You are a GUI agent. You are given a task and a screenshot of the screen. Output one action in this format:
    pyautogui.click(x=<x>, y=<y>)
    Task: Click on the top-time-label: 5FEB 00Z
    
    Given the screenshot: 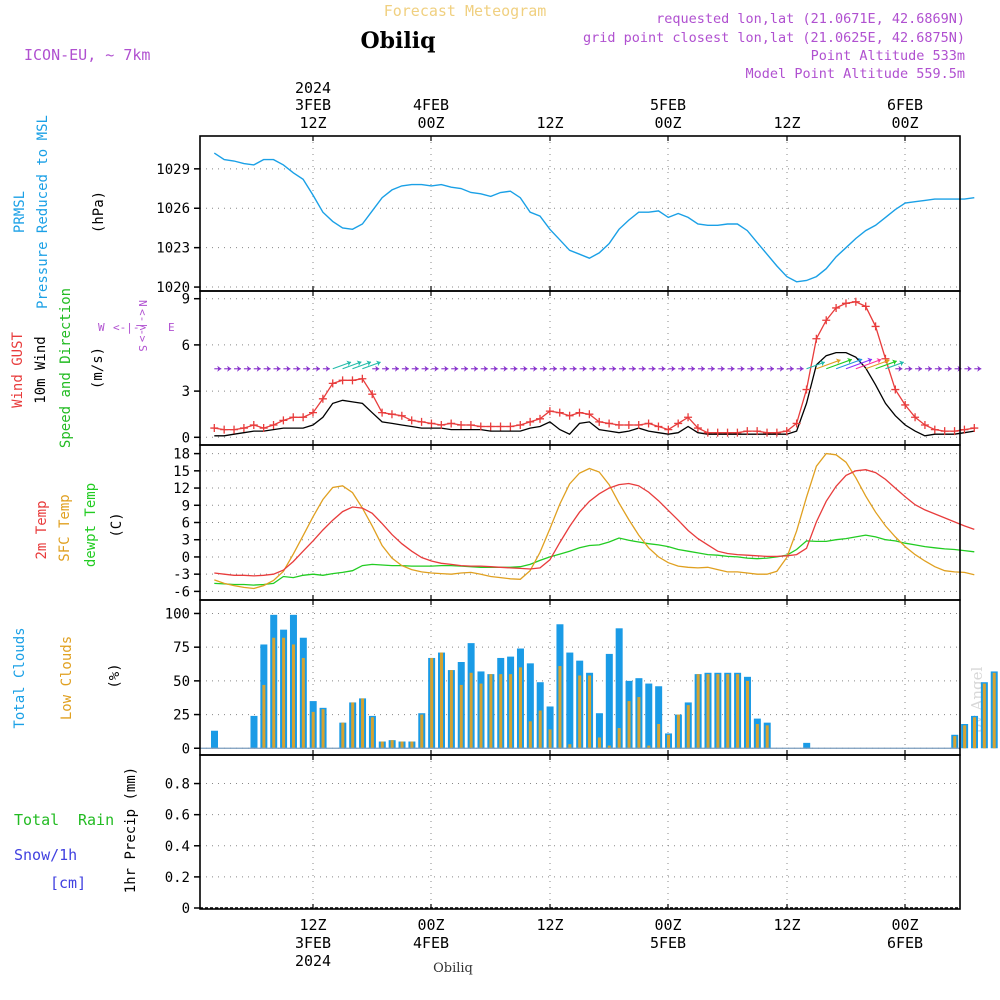 What is the action you would take?
    pyautogui.click(x=668, y=114)
    